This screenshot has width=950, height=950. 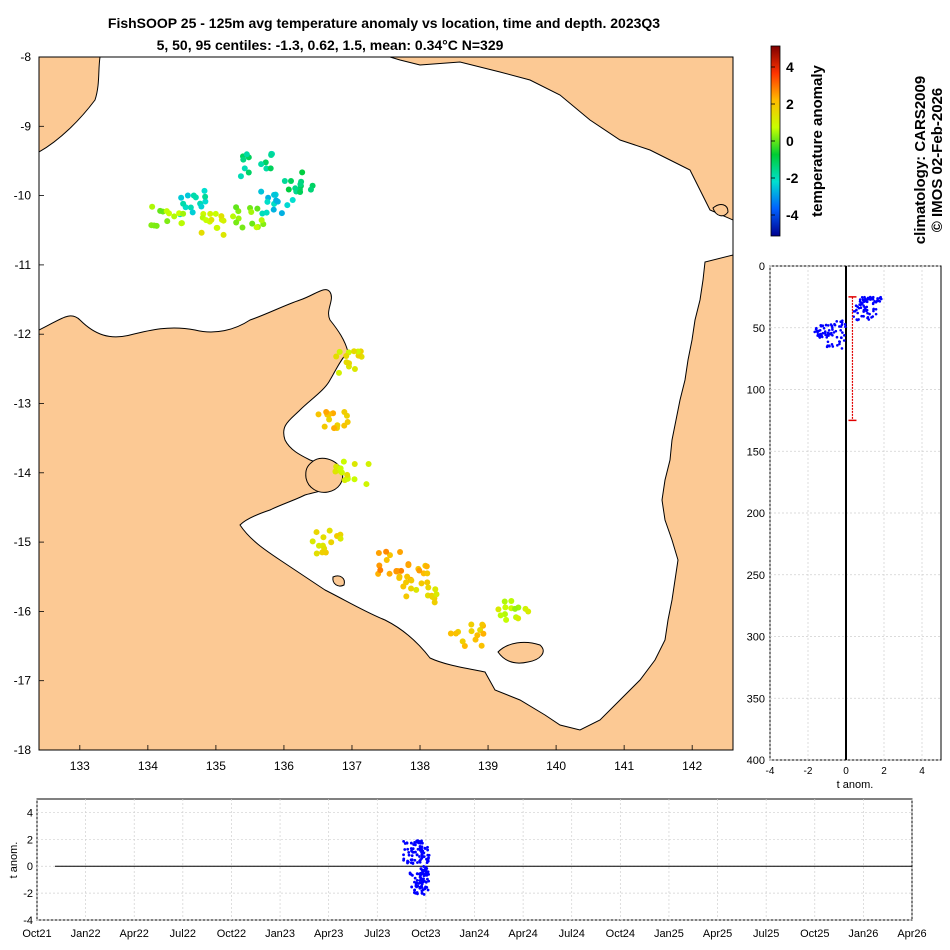 What do you see at coordinates (762, 267) in the screenshot?
I see `profile-y-tick-label: 0` at bounding box center [762, 267].